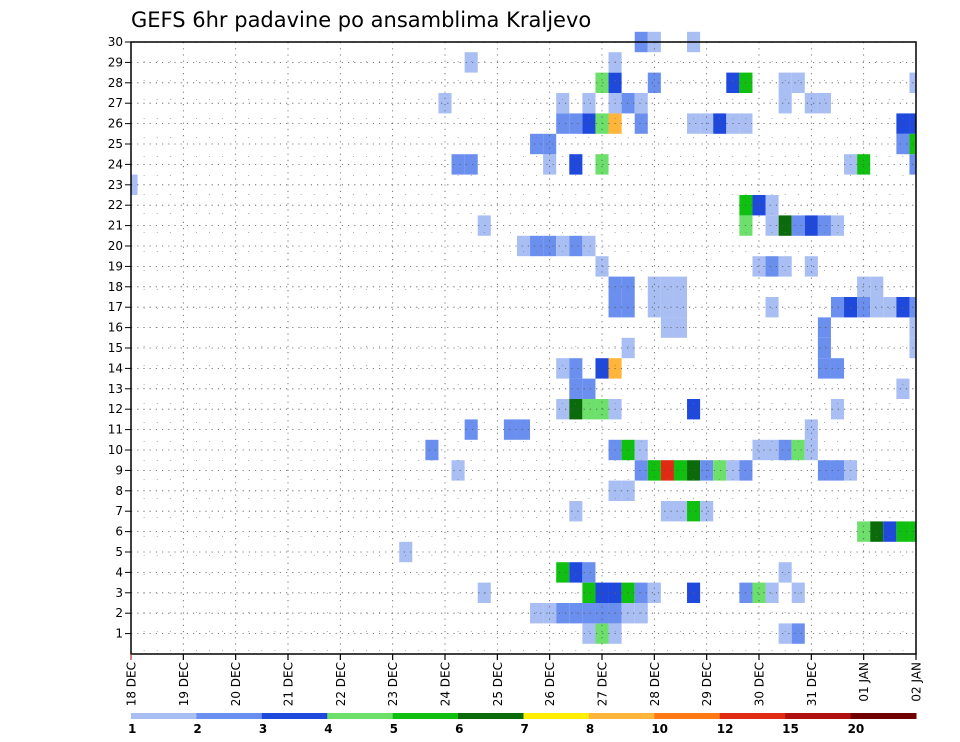 This screenshot has height=742, width=960. Describe the element at coordinates (115, 164) in the screenshot. I see `y-tick-label: 24` at that location.